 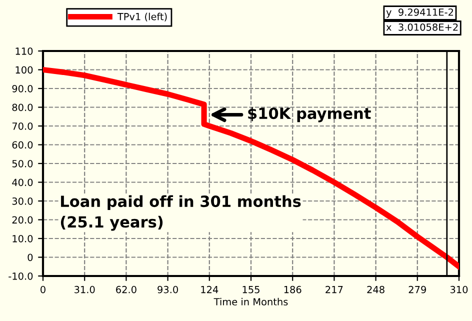 What do you see at coordinates (126, 290) in the screenshot?
I see `x-tick-label: 62.0` at bounding box center [126, 290].